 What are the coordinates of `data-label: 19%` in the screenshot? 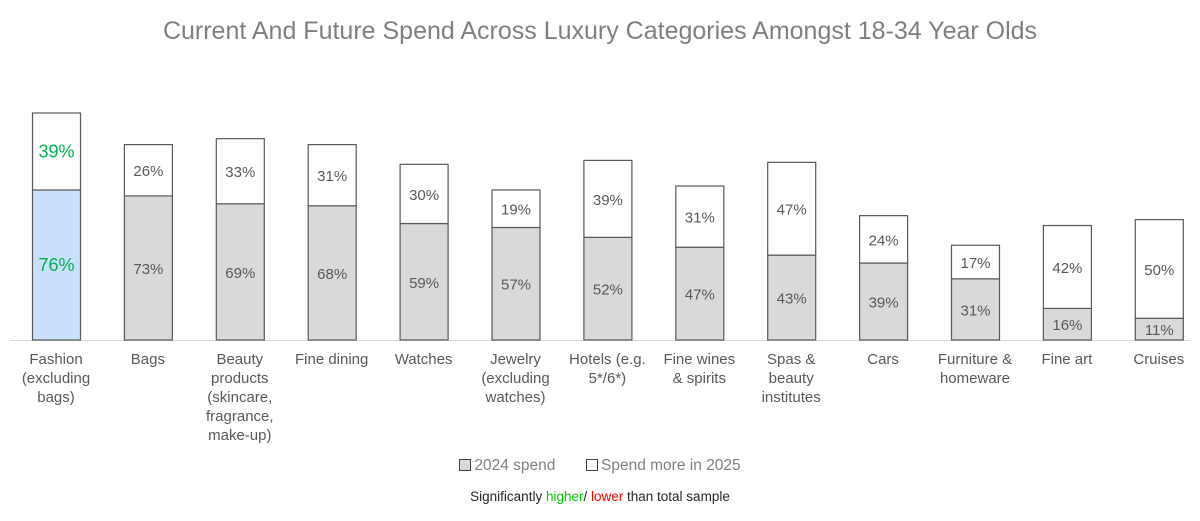 It's located at (516, 210).